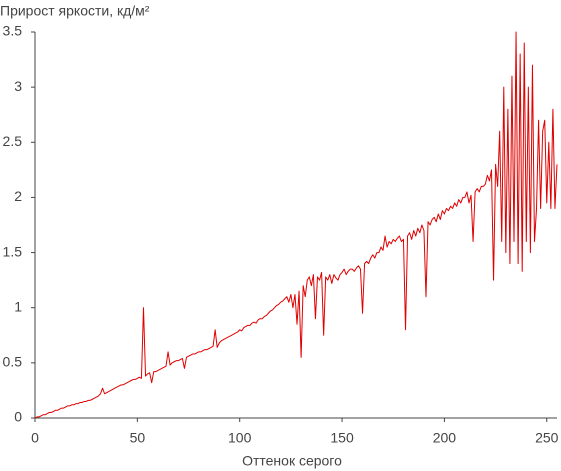 The width and height of the screenshot is (561, 471). Describe the element at coordinates (13, 31) in the screenshot. I see `y-tick-label: 3.5` at that location.